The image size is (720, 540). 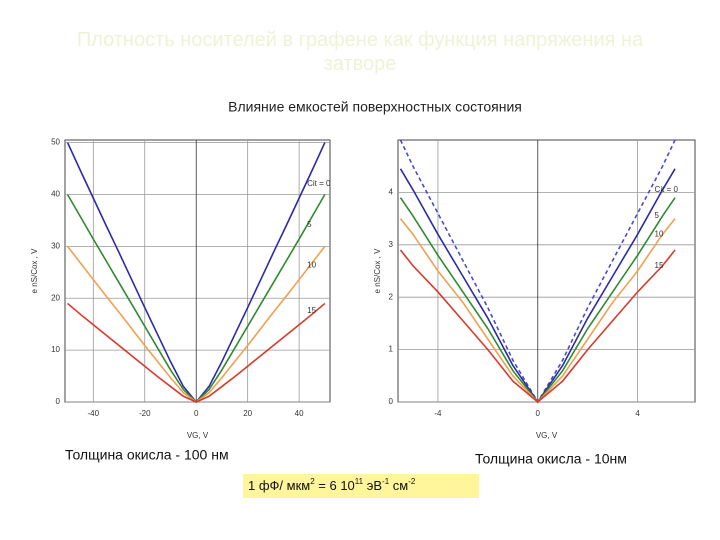 I want to click on formula: 1 фФ/ мкм2 = 6 1011 эВ-1 см-2, so click(x=332, y=485).